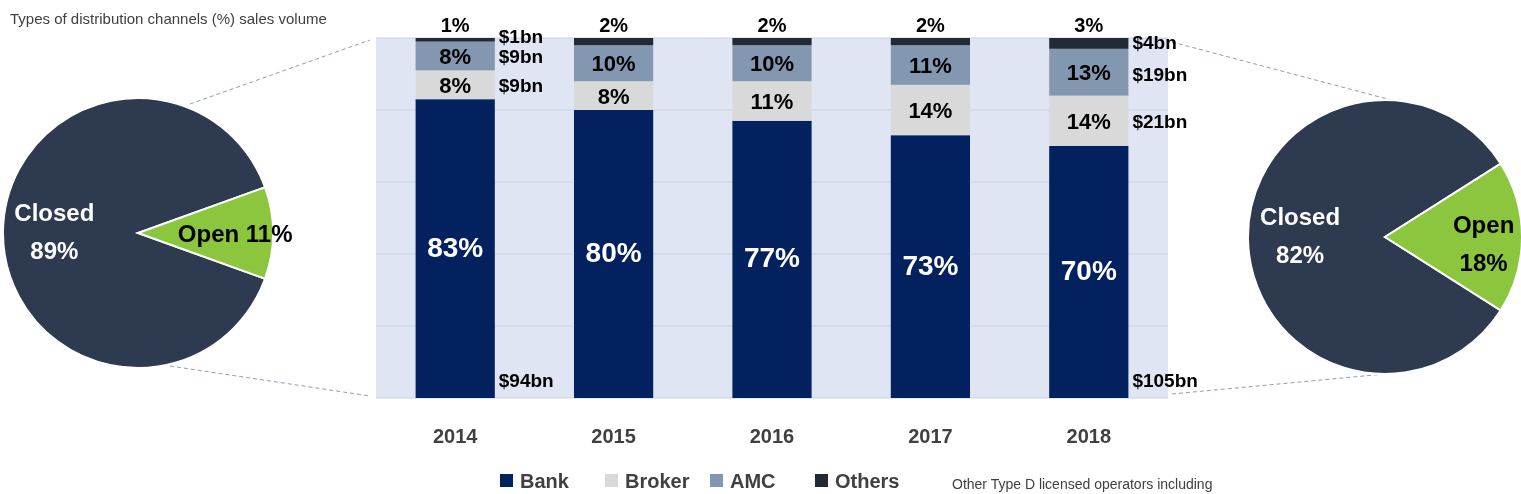 Image resolution: width=1521 pixels, height=494 pixels. Describe the element at coordinates (54, 250) in the screenshot. I see `data-label: 89%` at that location.